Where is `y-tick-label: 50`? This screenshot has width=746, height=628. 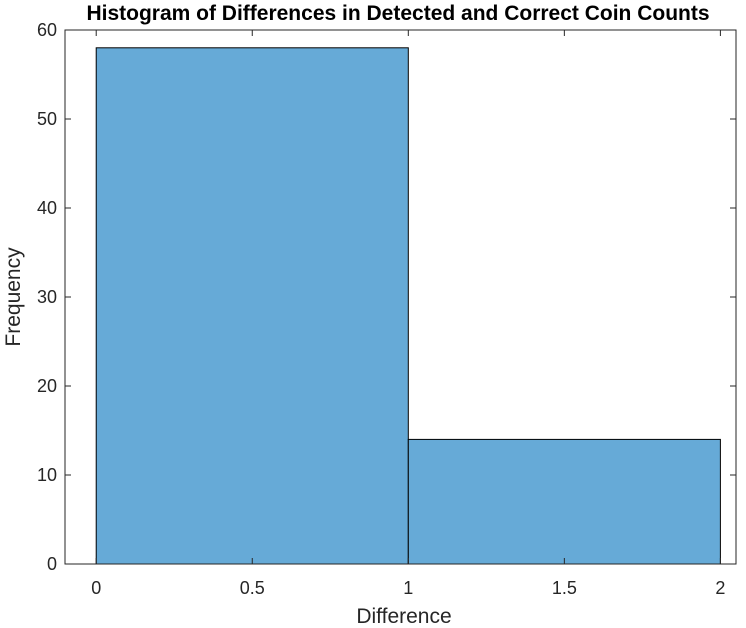
y-tick-label: 50 is located at coordinates (47, 119).